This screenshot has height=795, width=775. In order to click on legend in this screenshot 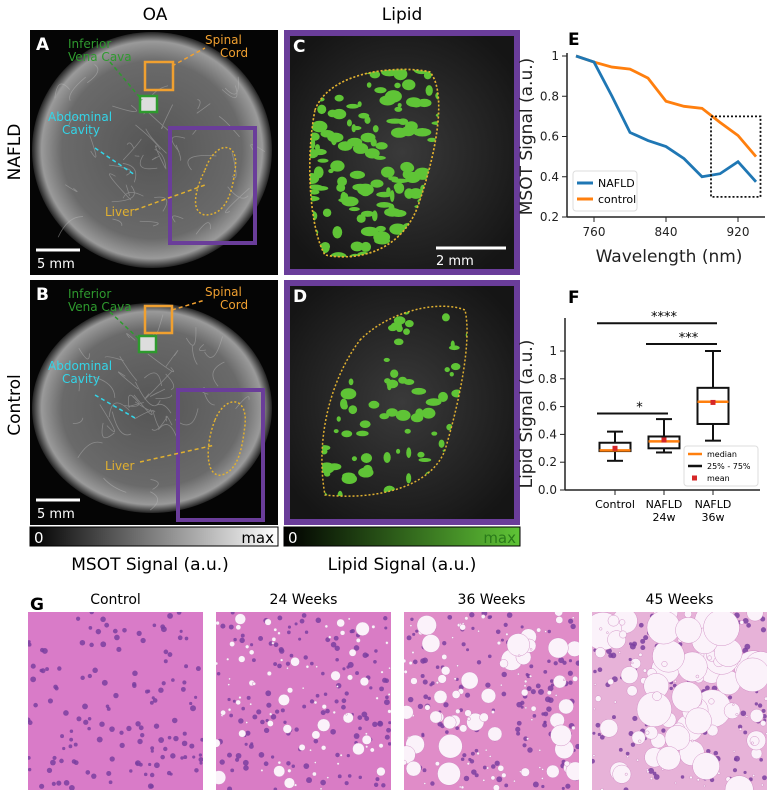, I will do `click(721, 466)`.